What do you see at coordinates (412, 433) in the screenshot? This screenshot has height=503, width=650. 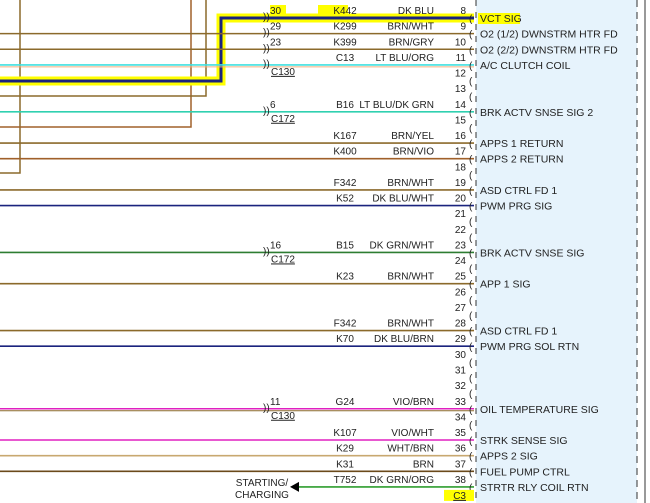 I see `wire-color-label: VIO/WHT` at bounding box center [412, 433].